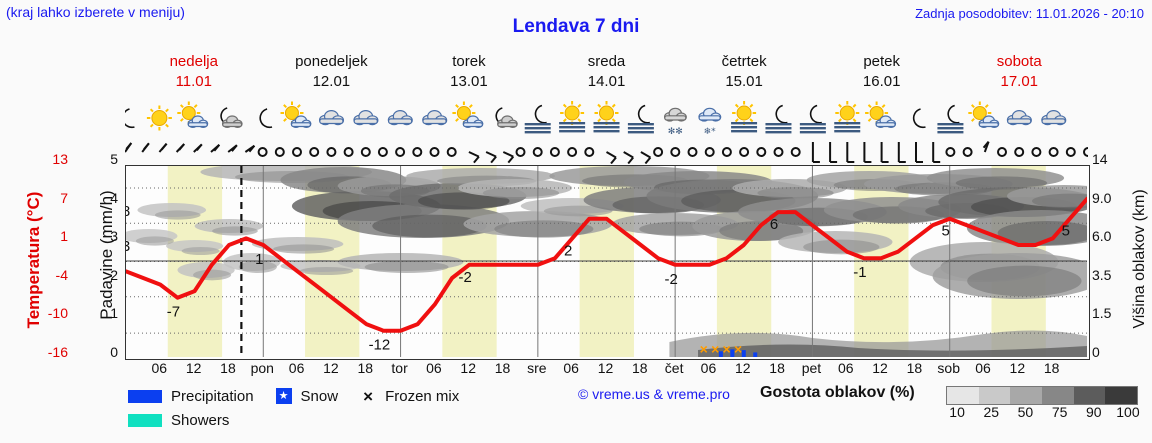 Image resolution: width=1152 pixels, height=443 pixels. Describe the element at coordinates (506, 118) in the screenshot. I see `weather-icon-moon-cloud` at that location.